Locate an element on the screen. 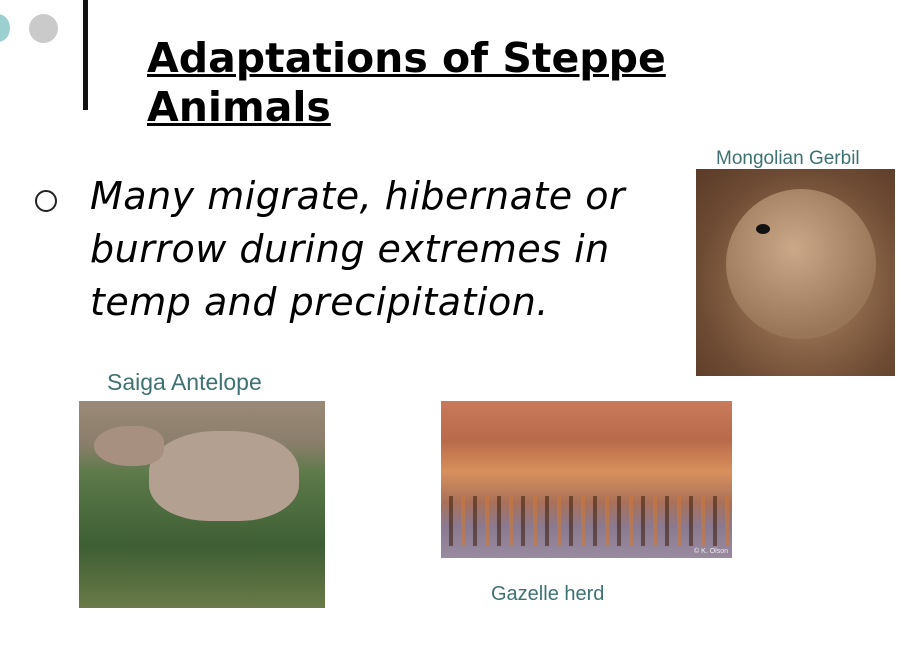 This screenshot has width=919, height=655. slide-title: Adaptations of Steppe Animals is located at coordinates (406, 82).